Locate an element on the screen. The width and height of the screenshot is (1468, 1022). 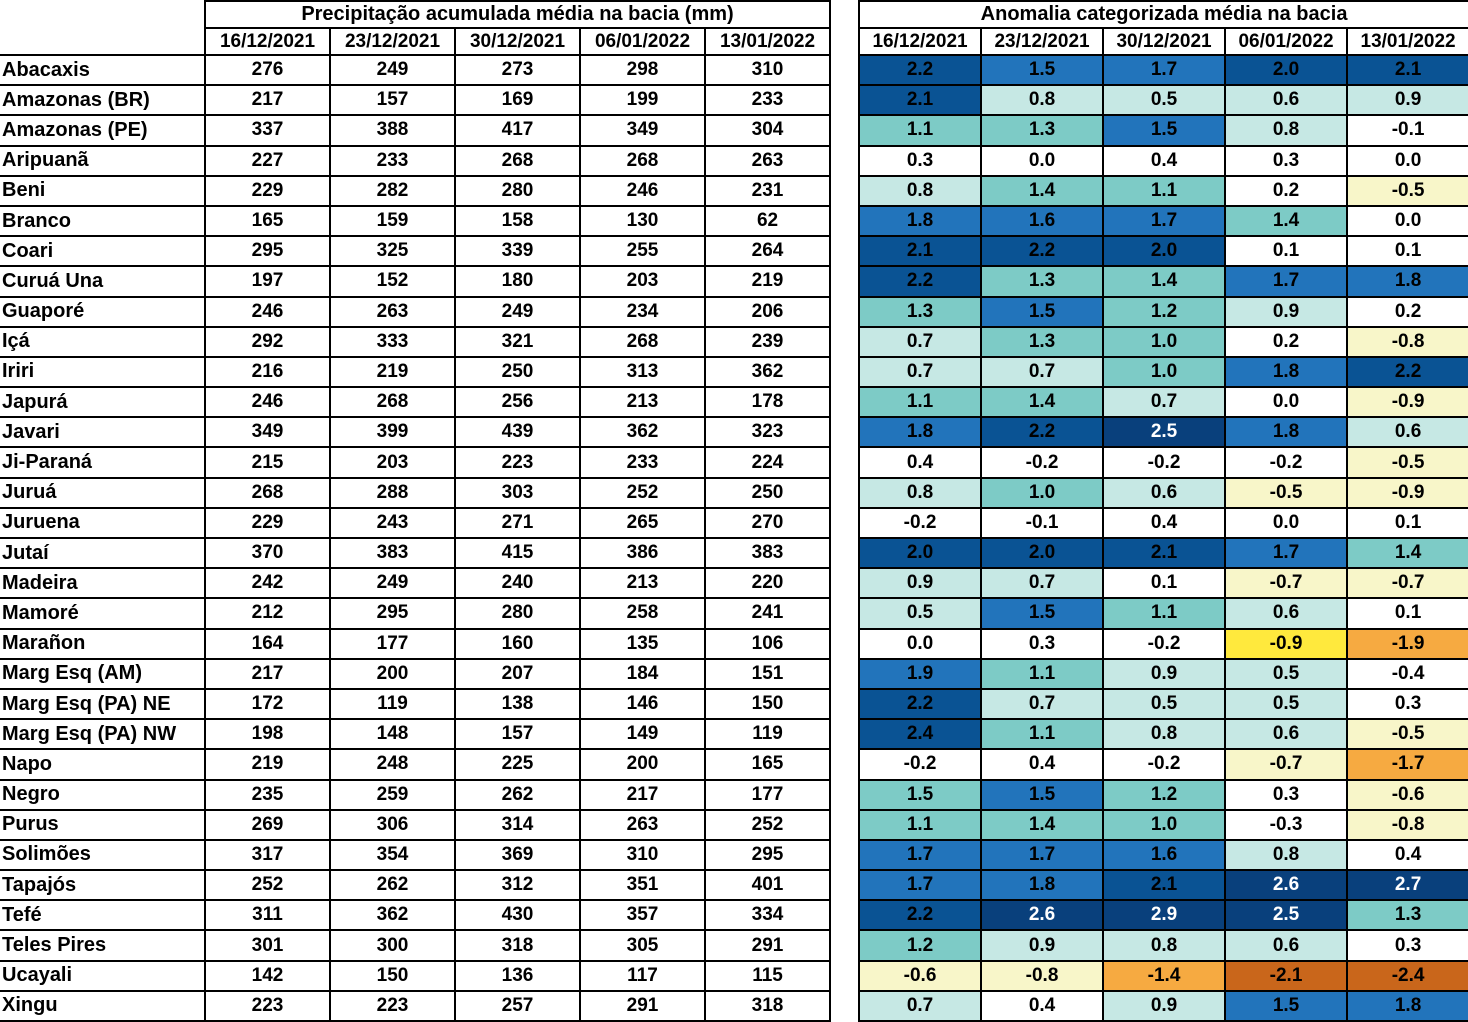
precip-cell: 169 is located at coordinates (517, 100).